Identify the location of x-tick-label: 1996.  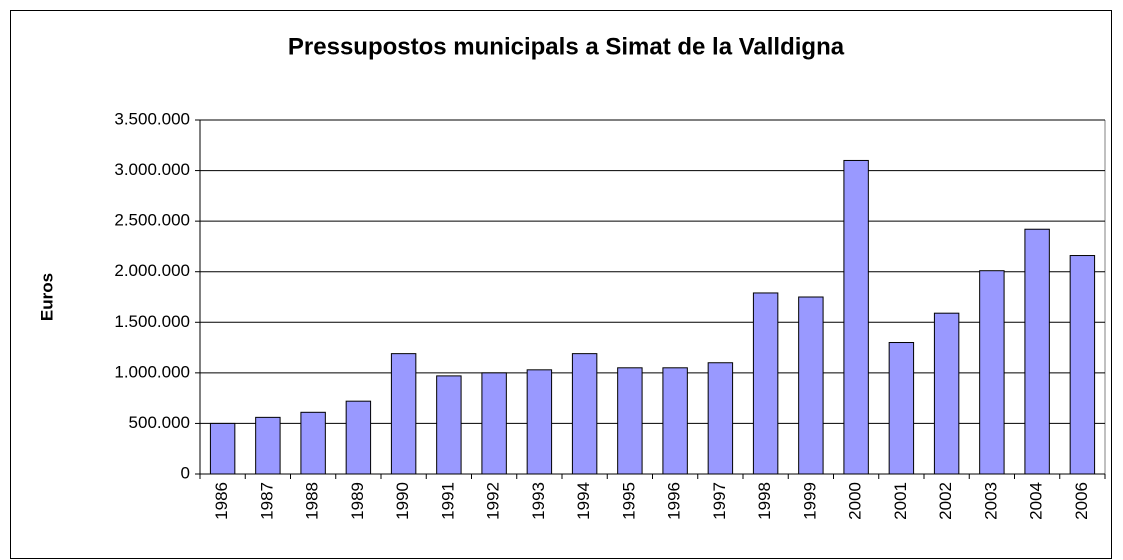
(674, 501).